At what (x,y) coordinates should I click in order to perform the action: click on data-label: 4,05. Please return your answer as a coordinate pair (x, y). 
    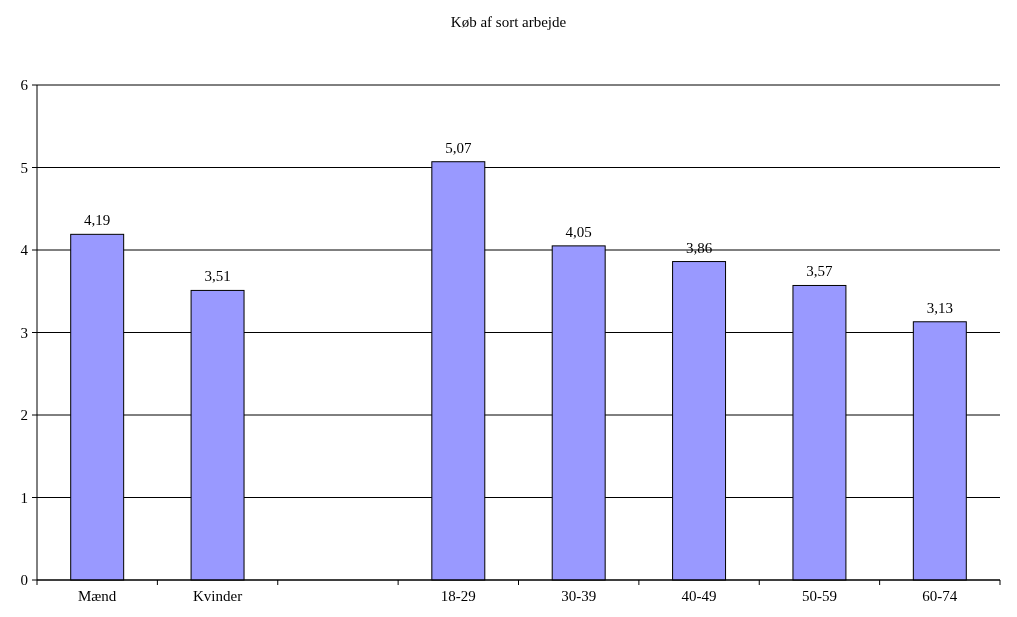
    Looking at the image, I should click on (578, 231).